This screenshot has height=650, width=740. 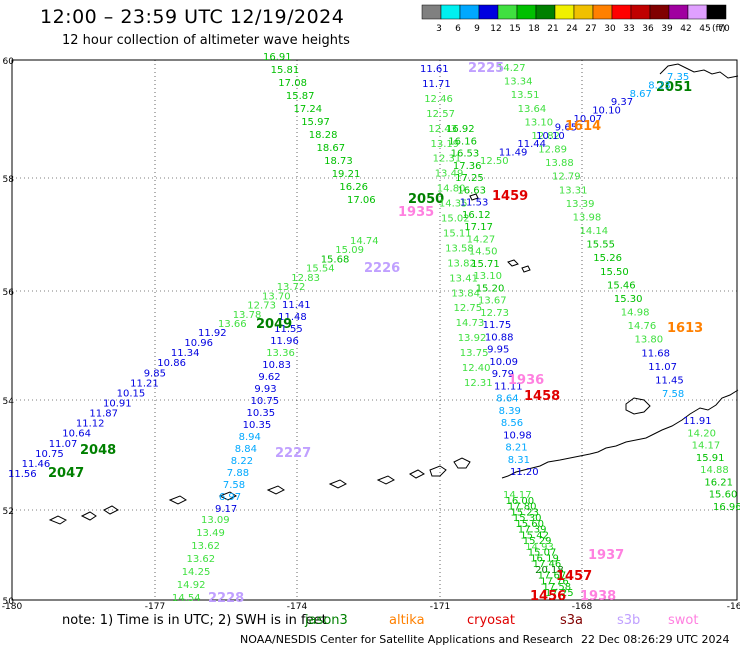 What do you see at coordinates (293, 453) in the screenshot?
I see `pass-id-label: 2227` at bounding box center [293, 453].